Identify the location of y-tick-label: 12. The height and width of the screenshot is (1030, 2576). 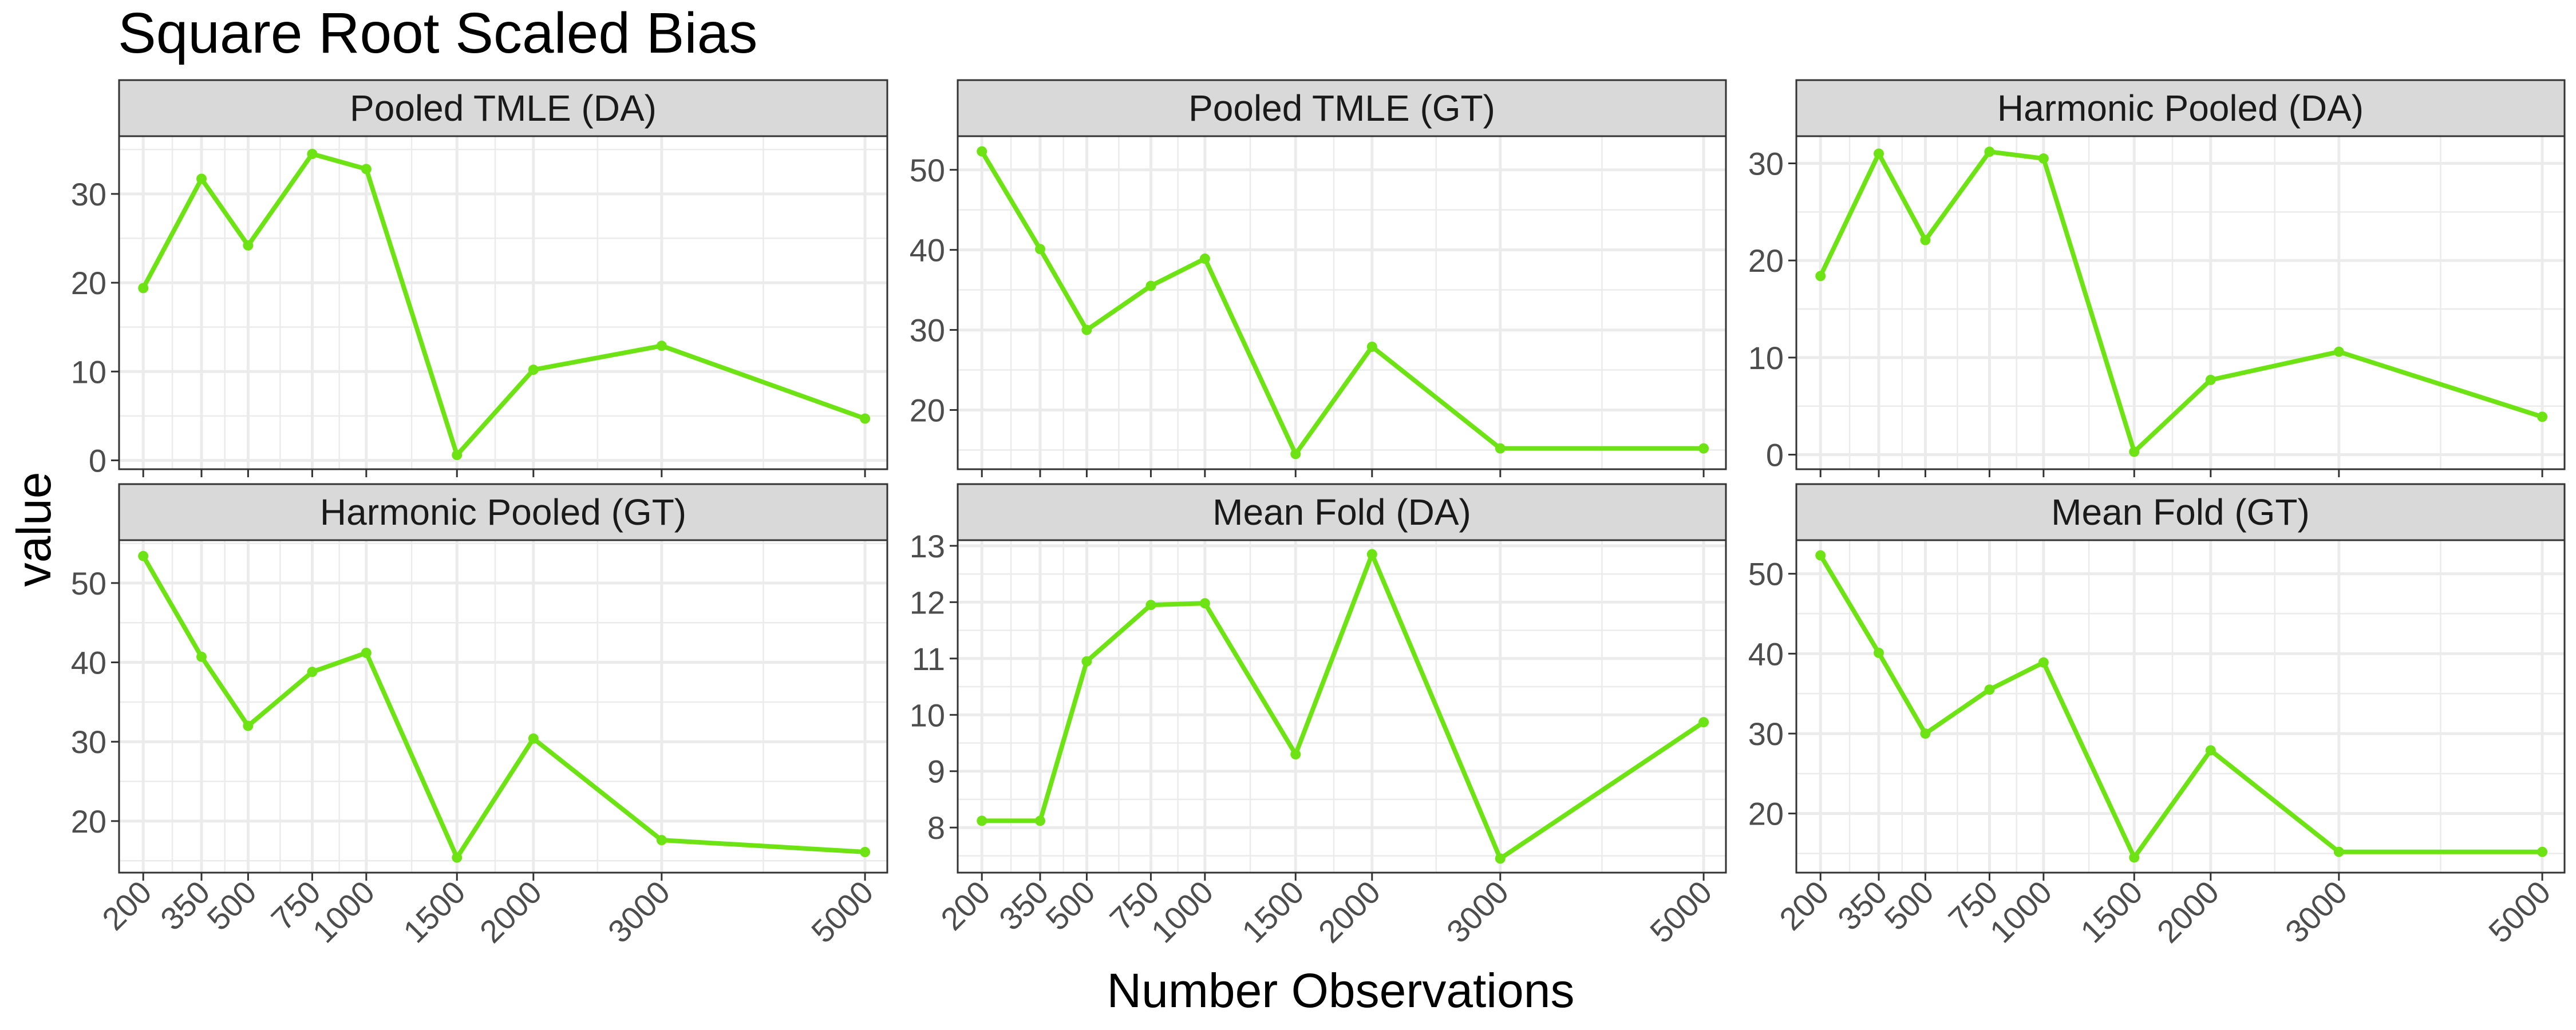
(927, 602).